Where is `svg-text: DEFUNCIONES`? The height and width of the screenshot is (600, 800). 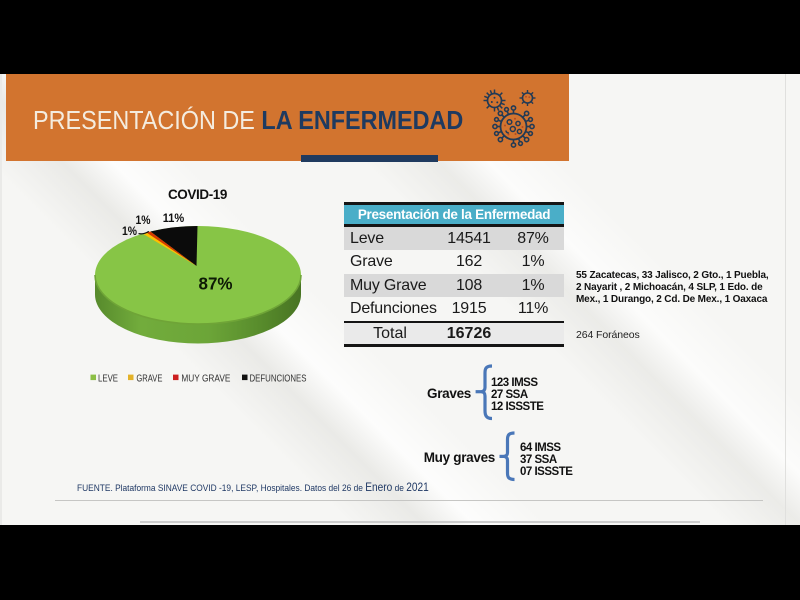
svg-text: DEFUNCIONES is located at coordinates (278, 378).